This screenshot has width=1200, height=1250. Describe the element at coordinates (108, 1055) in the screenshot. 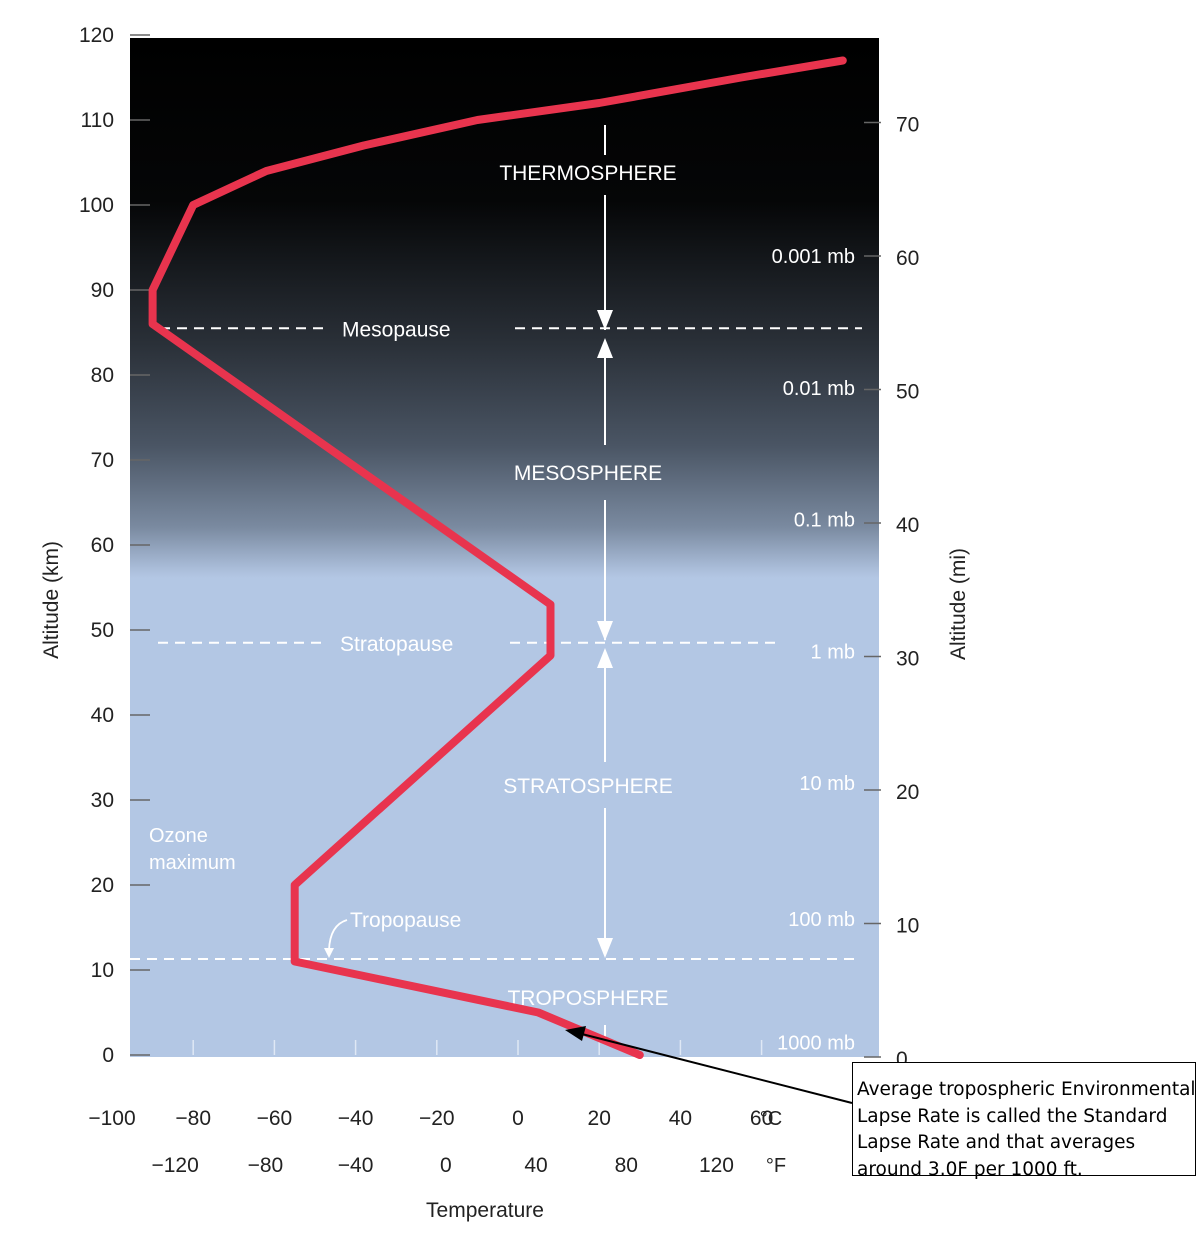

I see `y-tick-label-km-0: 0` at that location.